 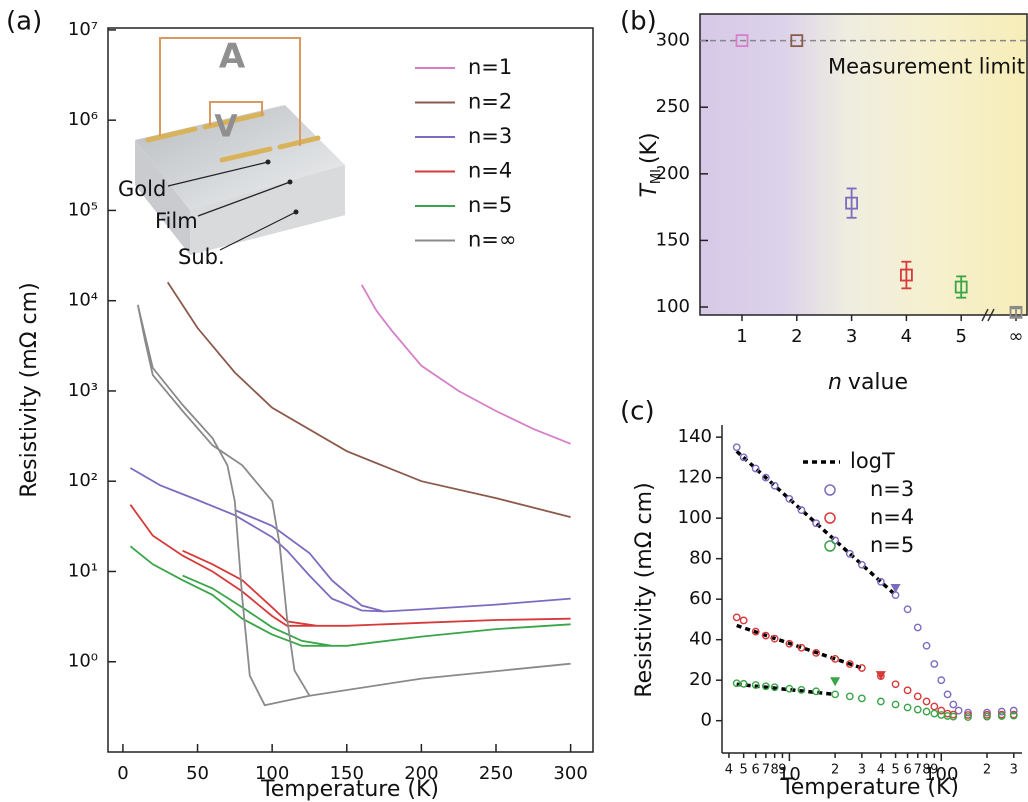 What do you see at coordinates (226, 127) in the screenshot?
I see `inset-label: V` at bounding box center [226, 127].